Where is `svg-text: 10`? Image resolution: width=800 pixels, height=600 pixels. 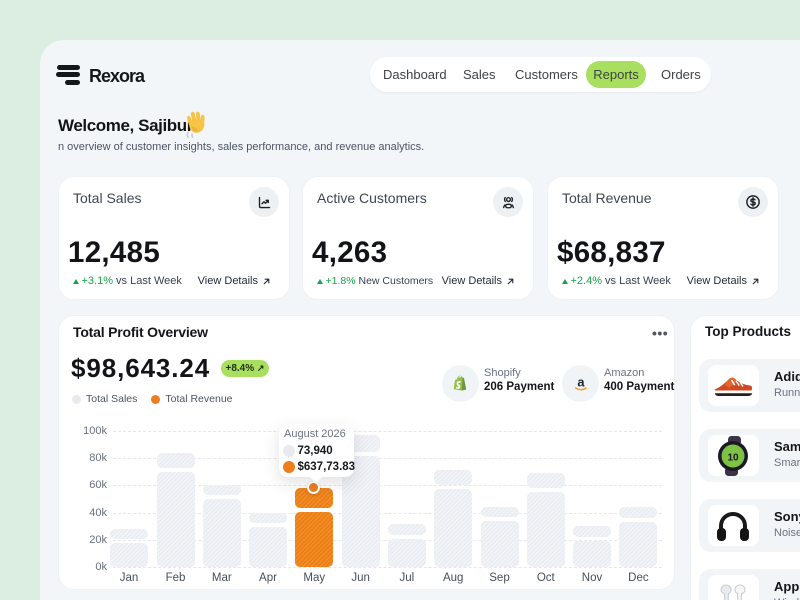
svg-text: 10 is located at coordinates (733, 457).